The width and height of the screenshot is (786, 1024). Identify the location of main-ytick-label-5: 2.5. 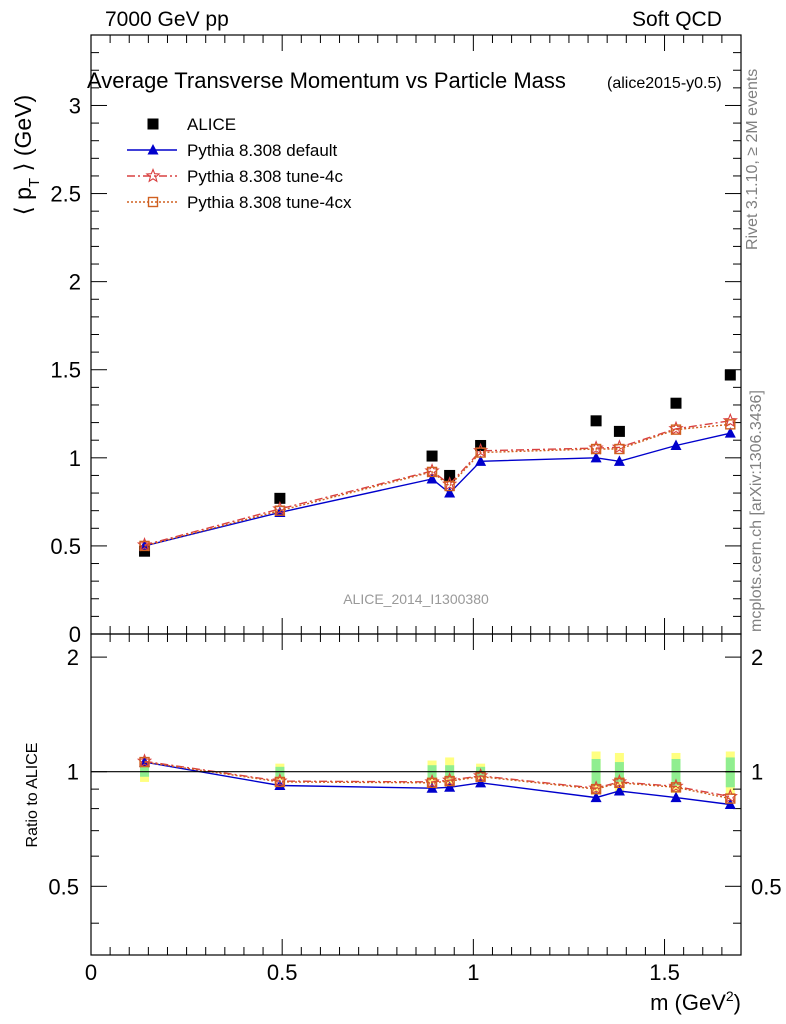
(65, 194).